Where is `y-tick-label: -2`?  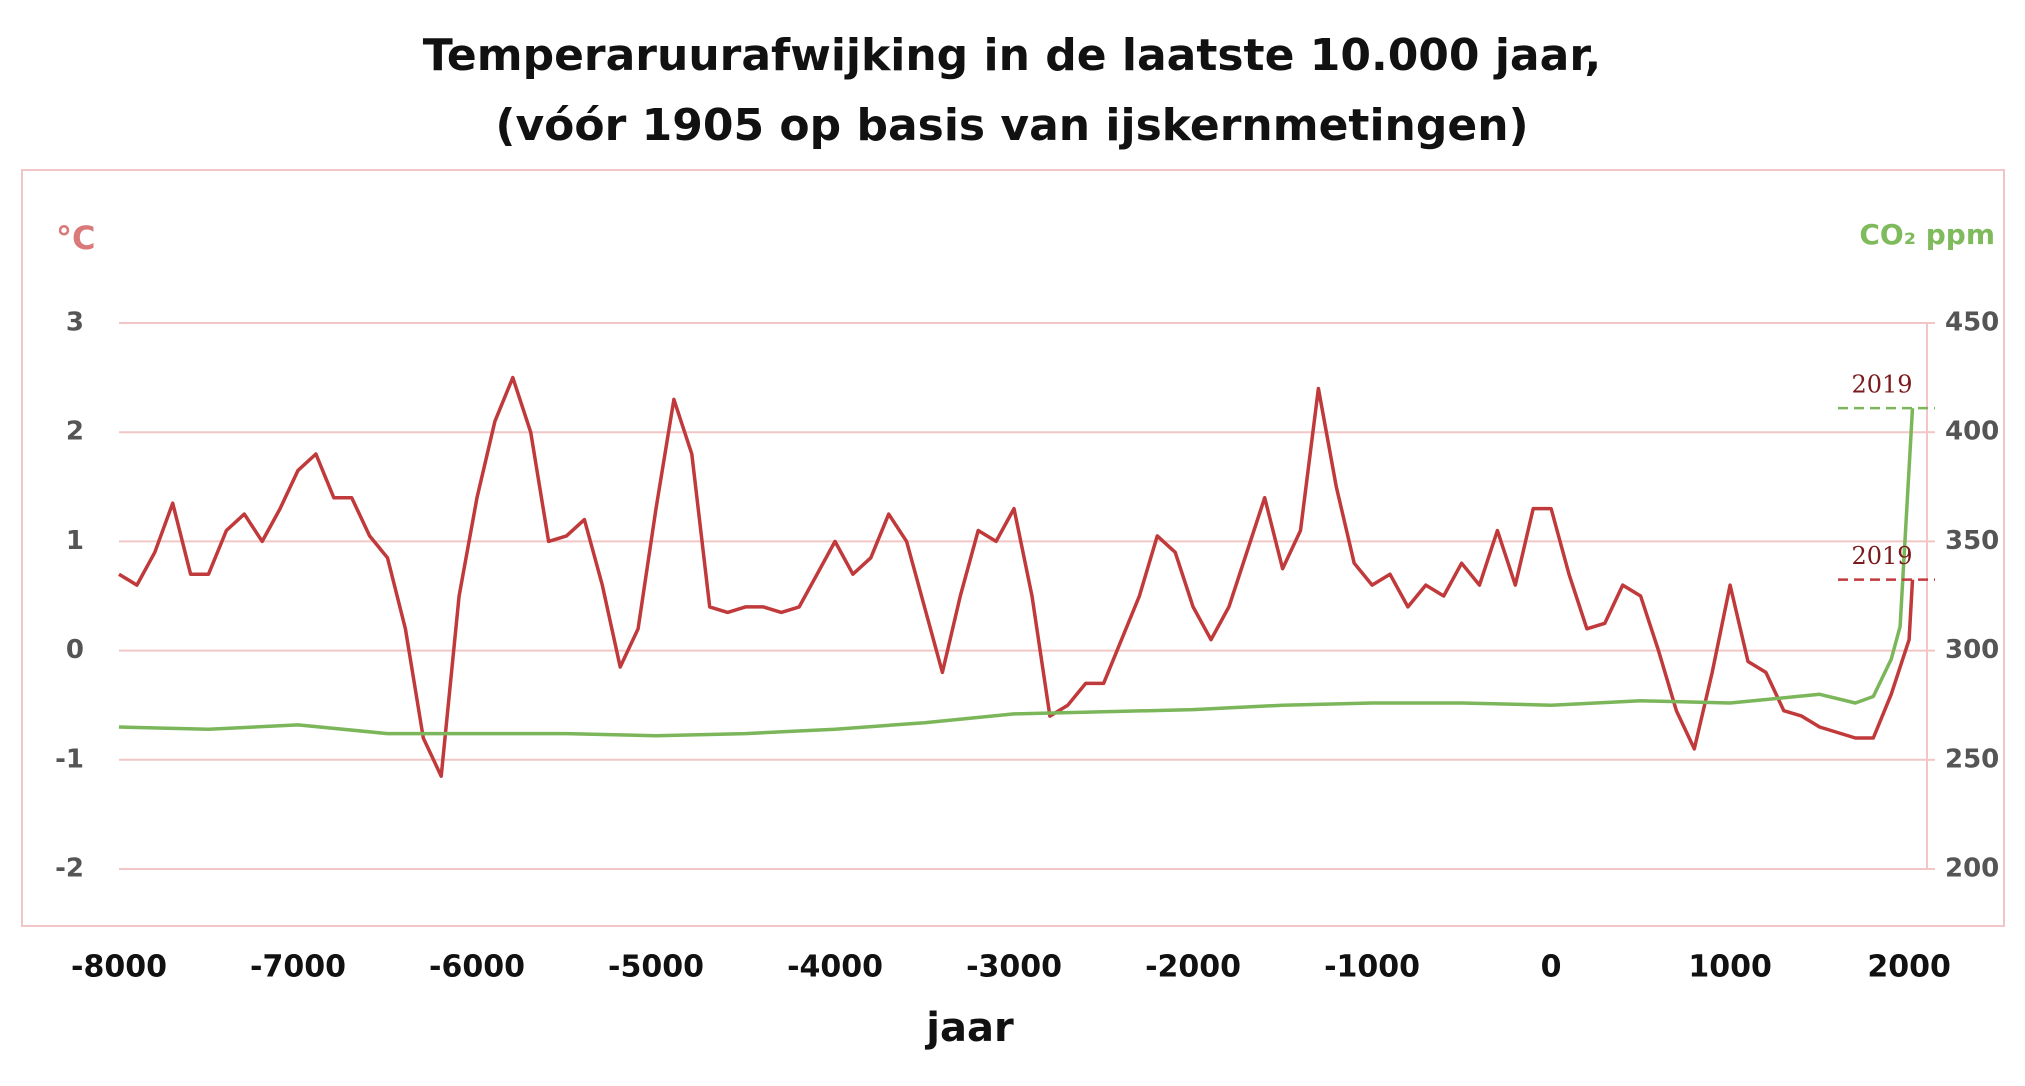 y-tick-label: -2 is located at coordinates (69, 869).